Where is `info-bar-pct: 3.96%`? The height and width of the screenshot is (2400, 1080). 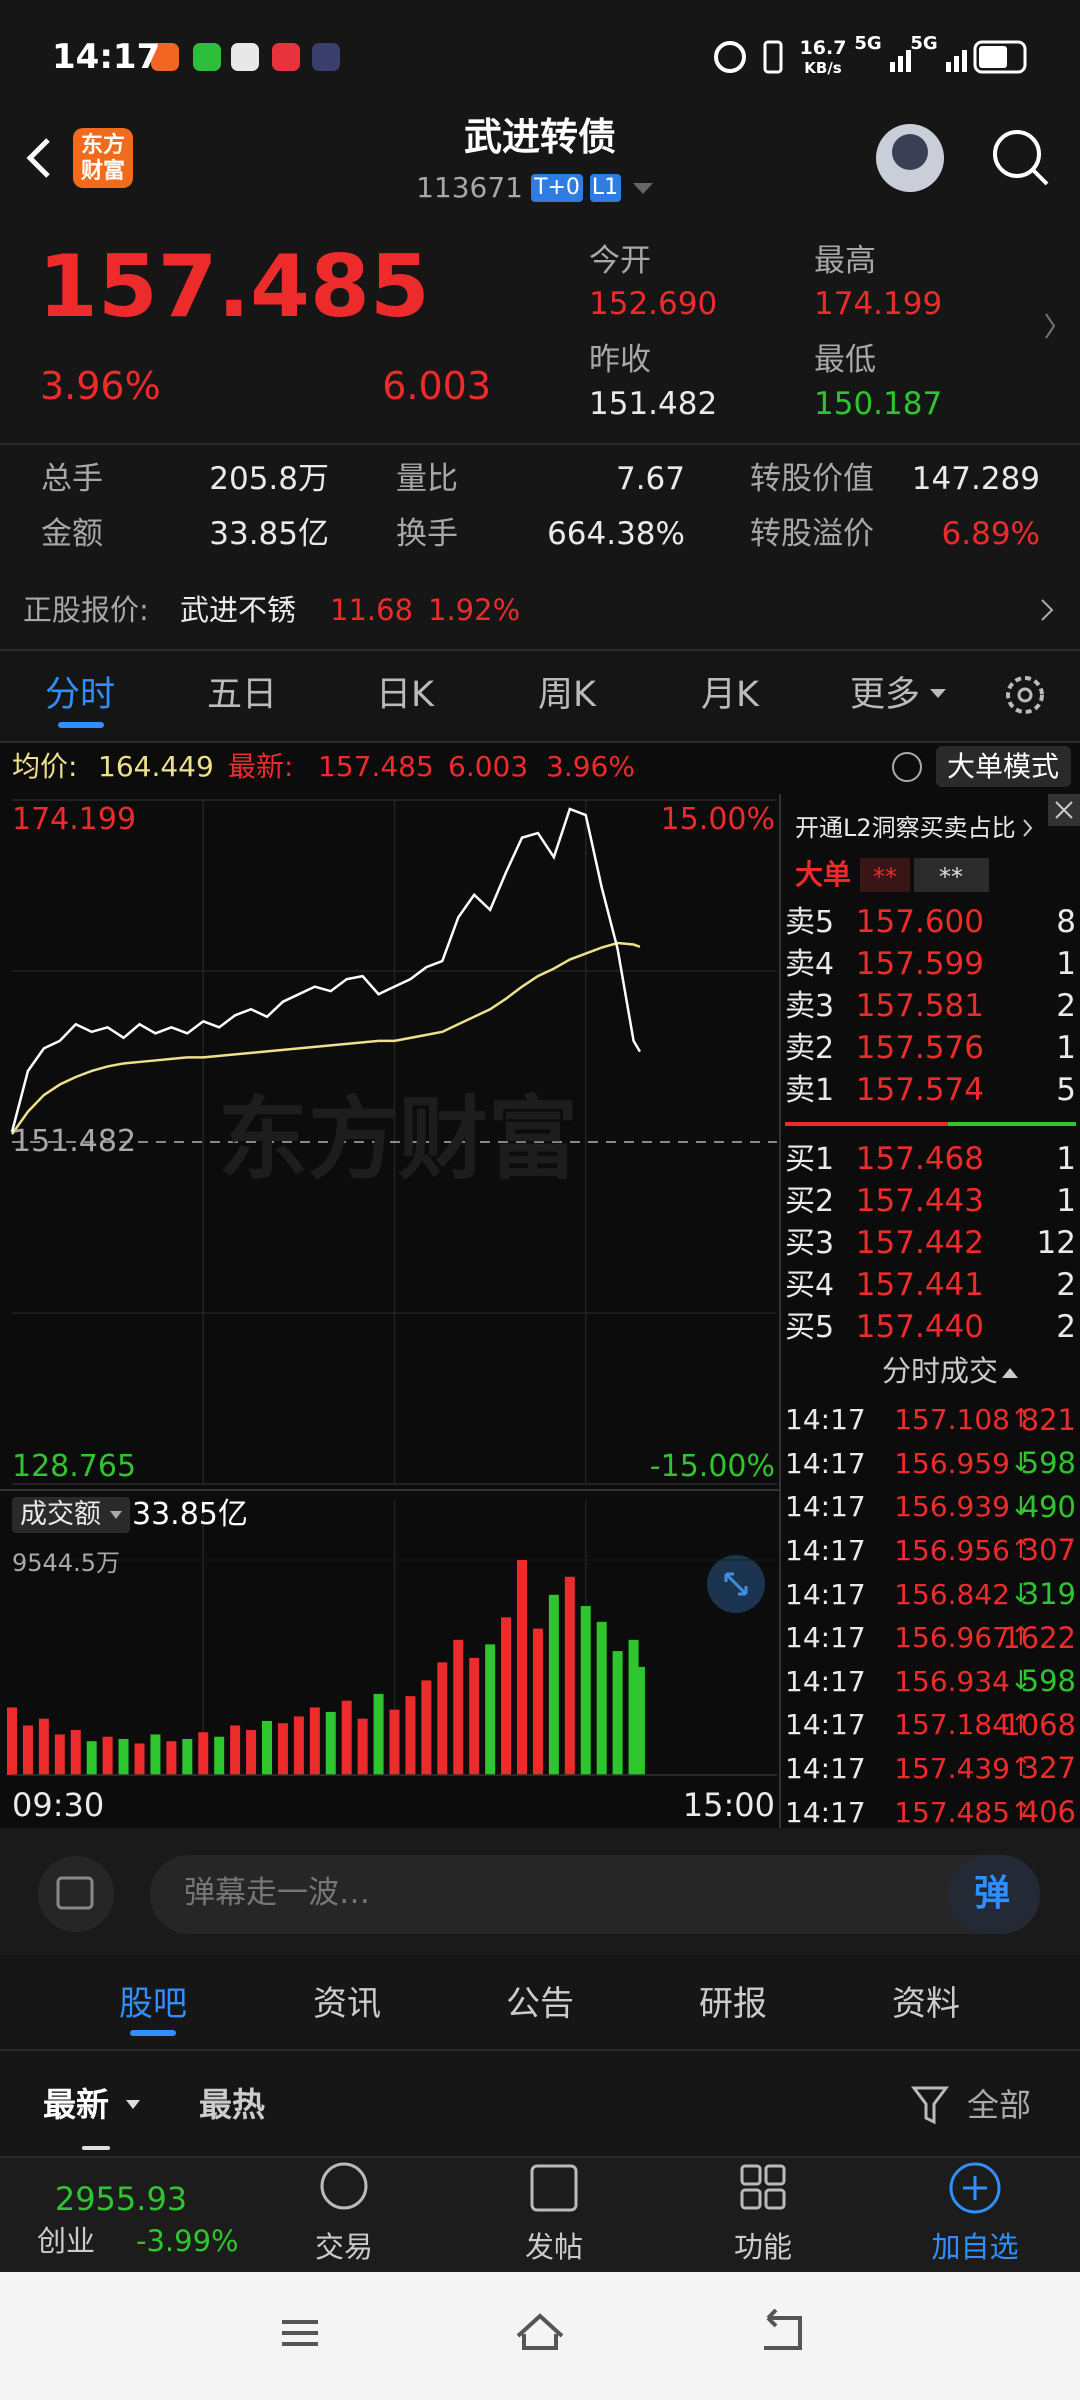
info-bar-pct: 3.96% is located at coordinates (590, 767).